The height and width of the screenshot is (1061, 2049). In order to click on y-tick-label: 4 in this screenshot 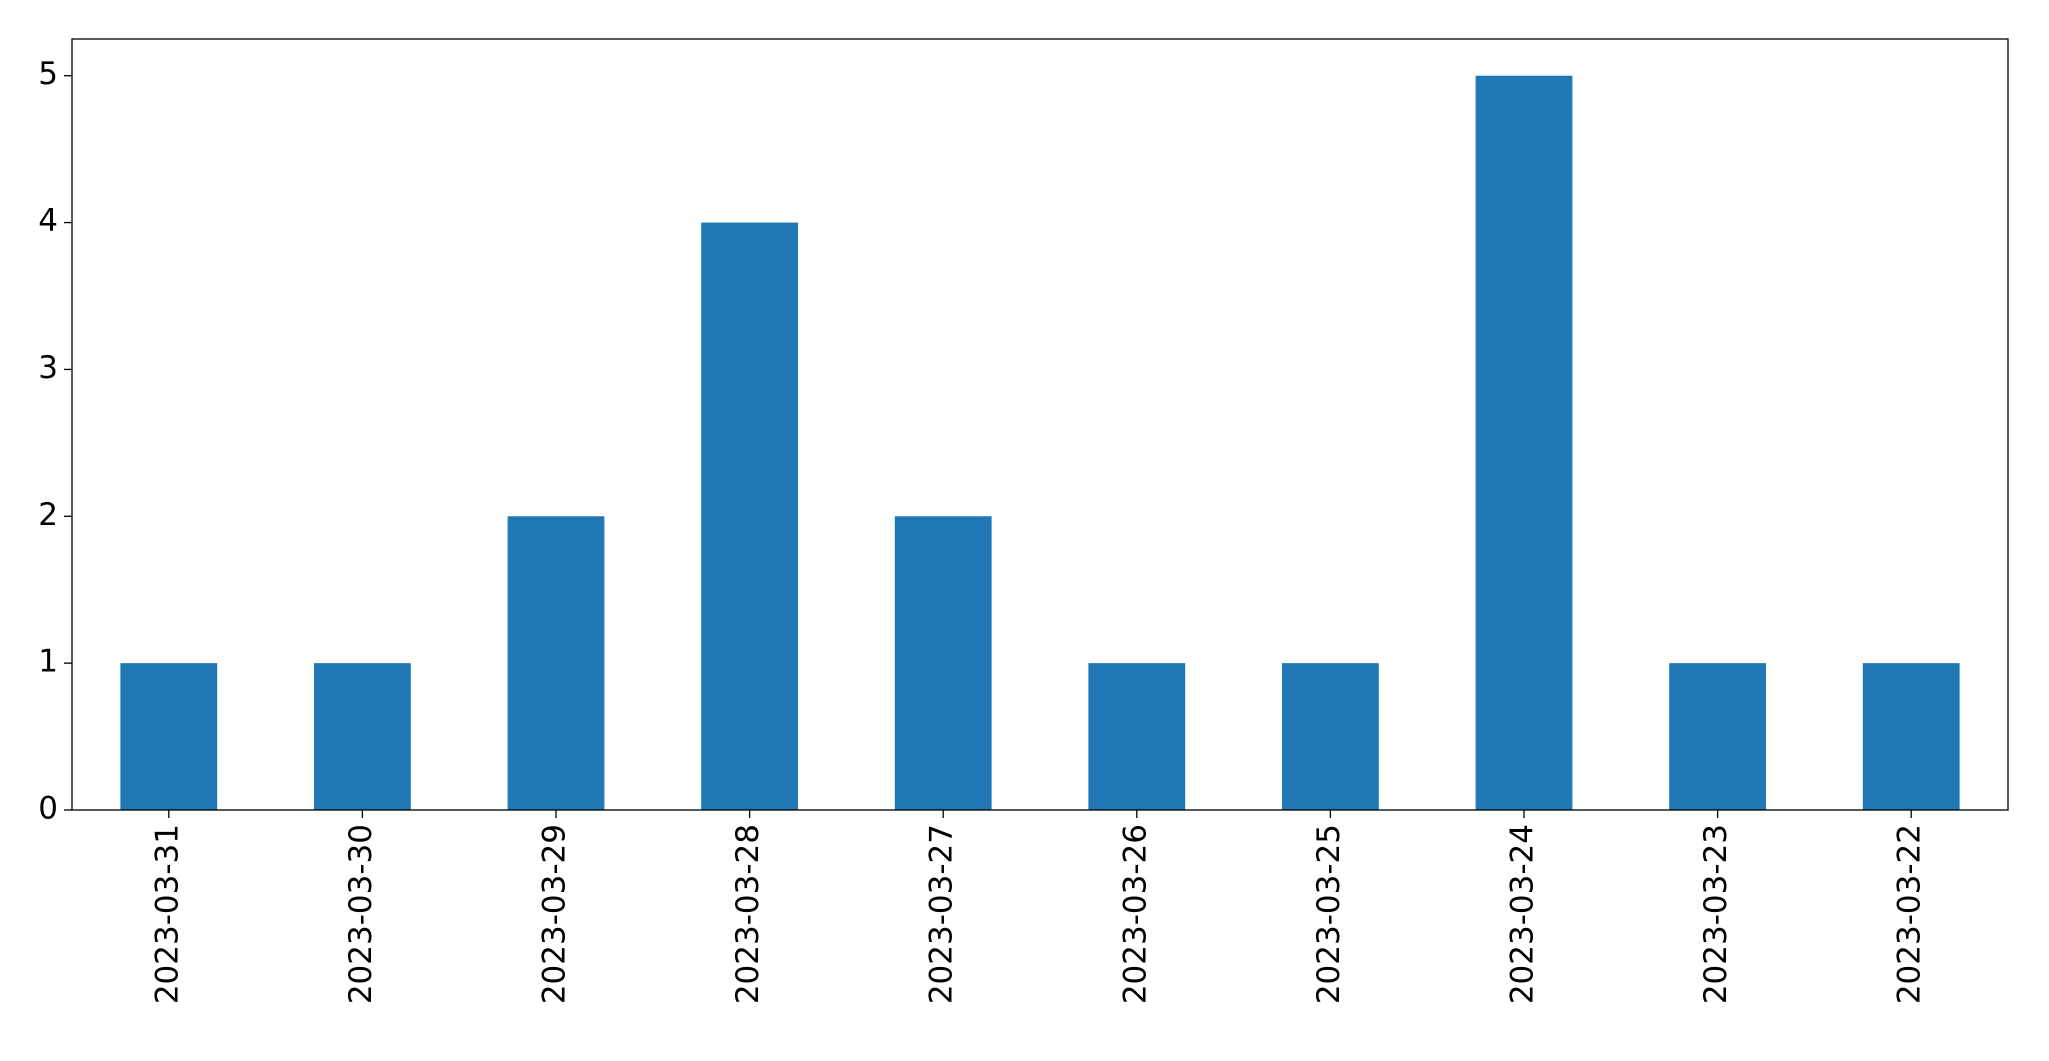, I will do `click(48, 221)`.